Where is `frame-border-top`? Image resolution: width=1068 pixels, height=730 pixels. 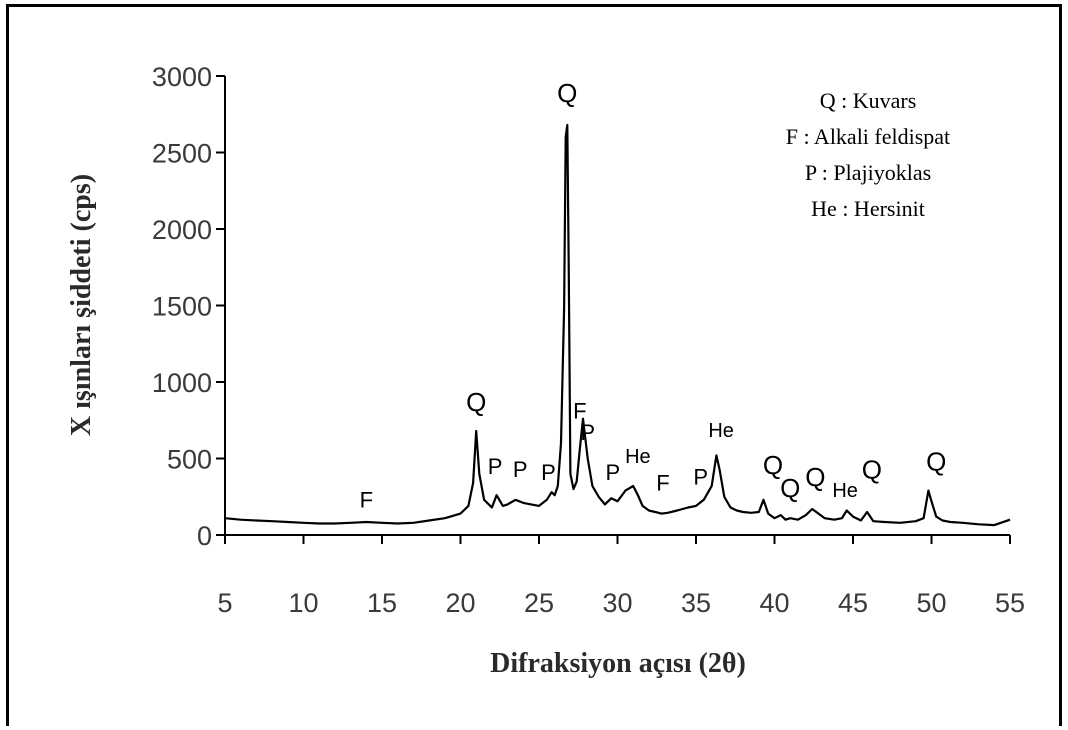
frame-border-top is located at coordinates (534, 5).